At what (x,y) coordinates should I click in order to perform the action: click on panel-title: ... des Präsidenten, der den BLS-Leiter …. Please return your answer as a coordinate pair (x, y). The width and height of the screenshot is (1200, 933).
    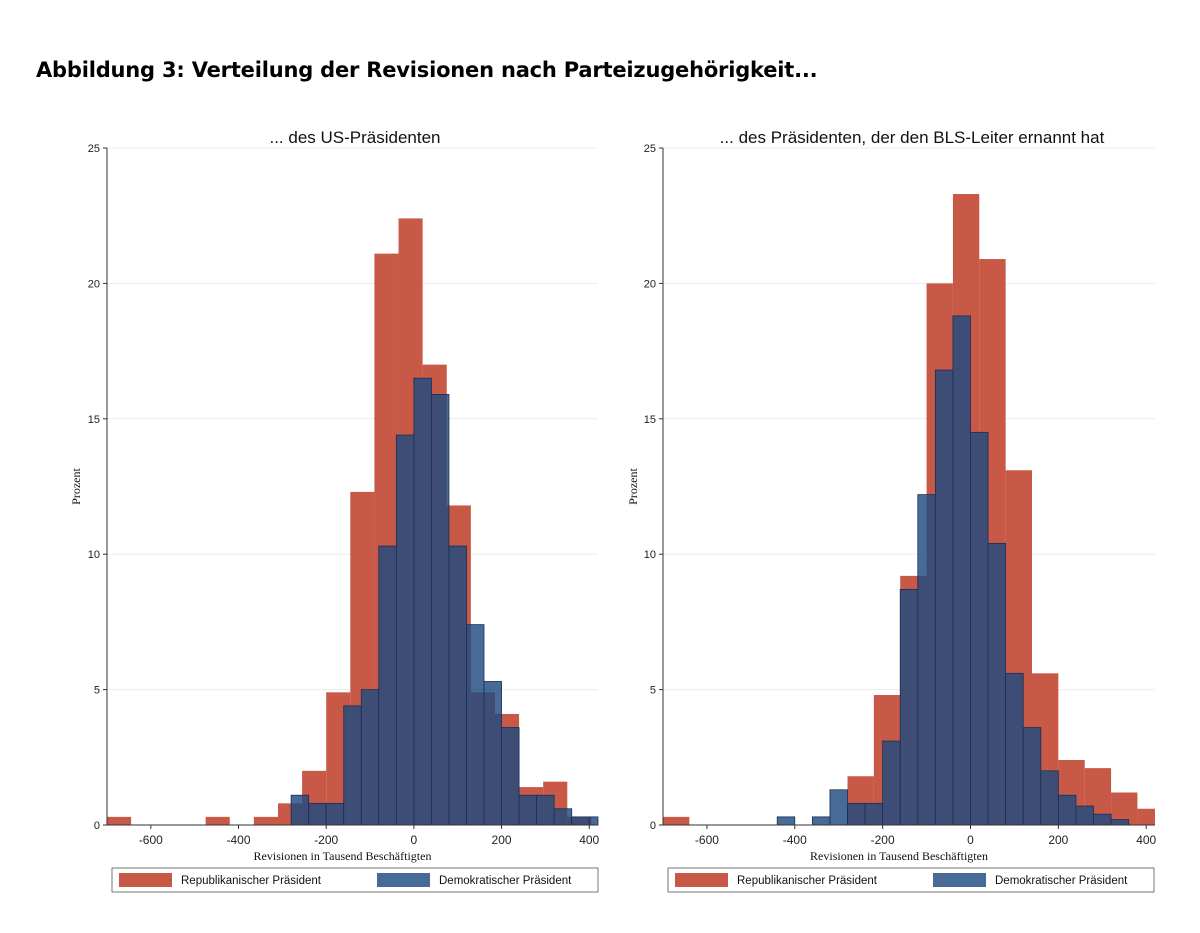
    Looking at the image, I should click on (912, 137).